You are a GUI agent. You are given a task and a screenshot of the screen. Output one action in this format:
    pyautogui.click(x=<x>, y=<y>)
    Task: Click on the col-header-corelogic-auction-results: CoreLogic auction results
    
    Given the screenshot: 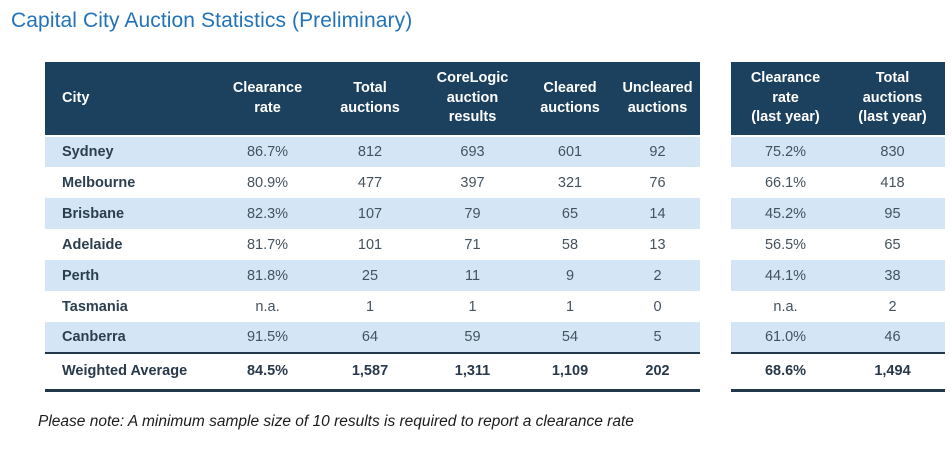 What is the action you would take?
    pyautogui.click(x=472, y=99)
    